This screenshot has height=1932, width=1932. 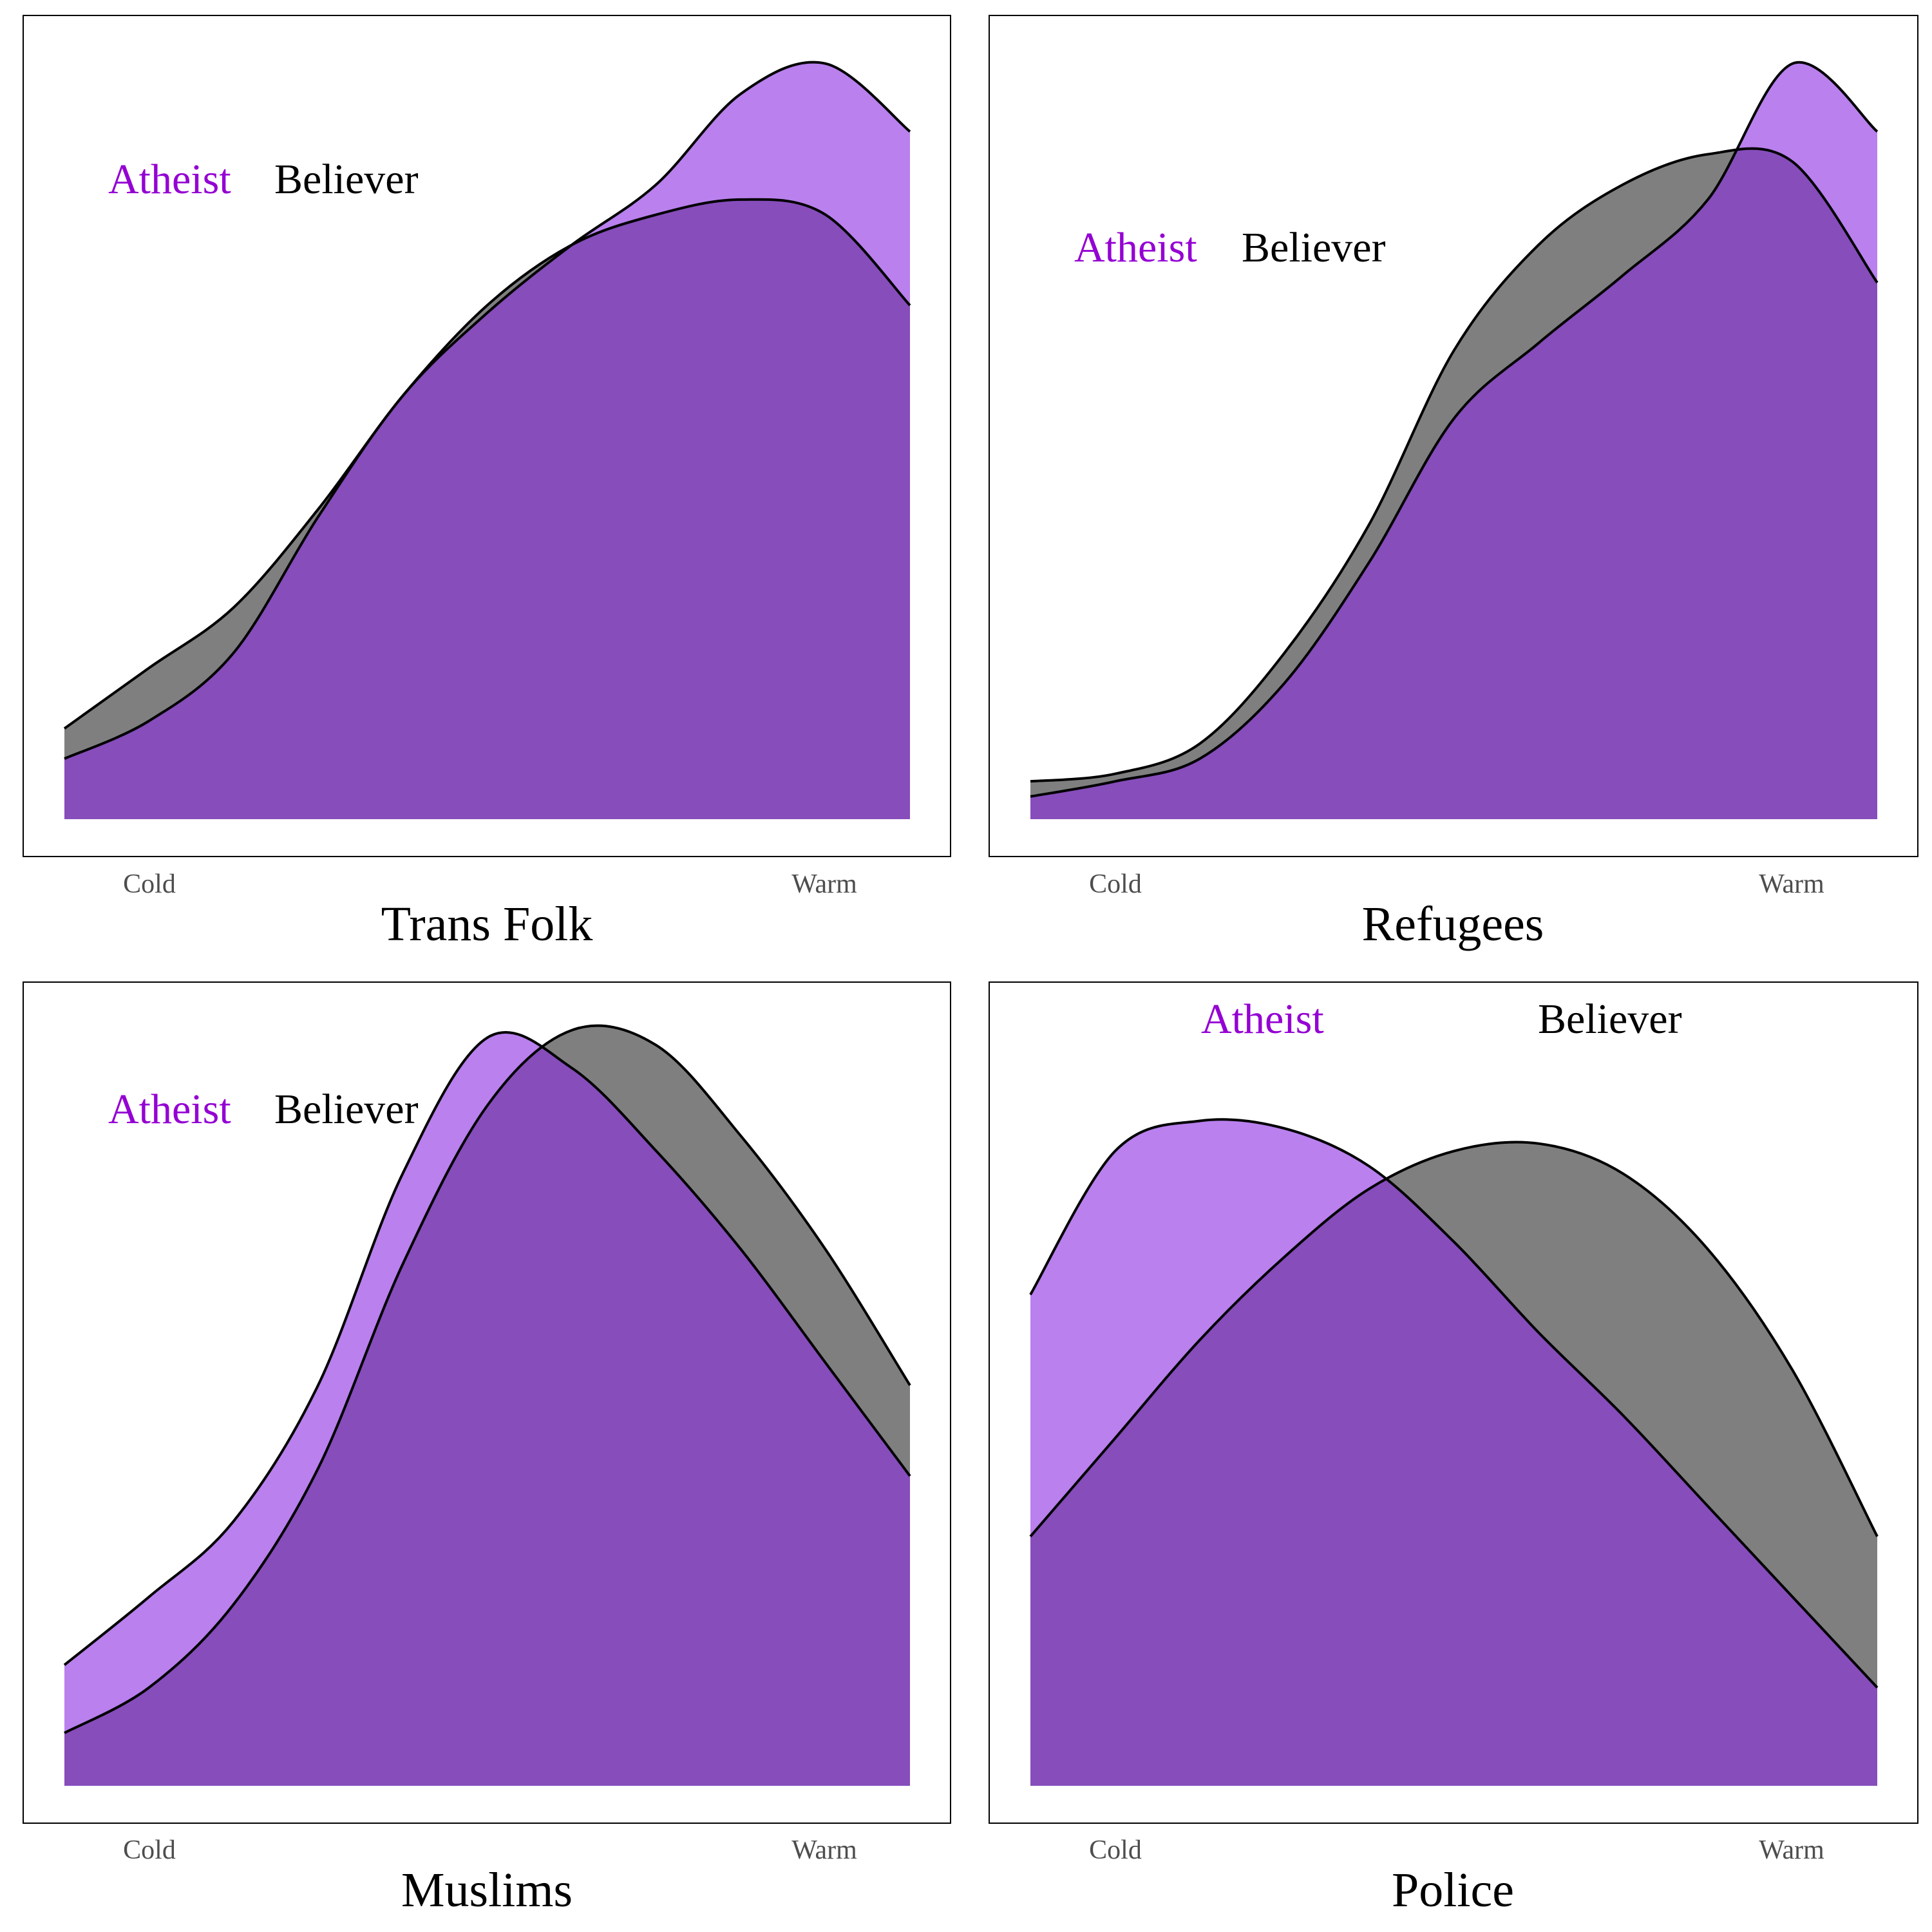 What do you see at coordinates (1453, 924) in the screenshot?
I see `panel-title: Refugees` at bounding box center [1453, 924].